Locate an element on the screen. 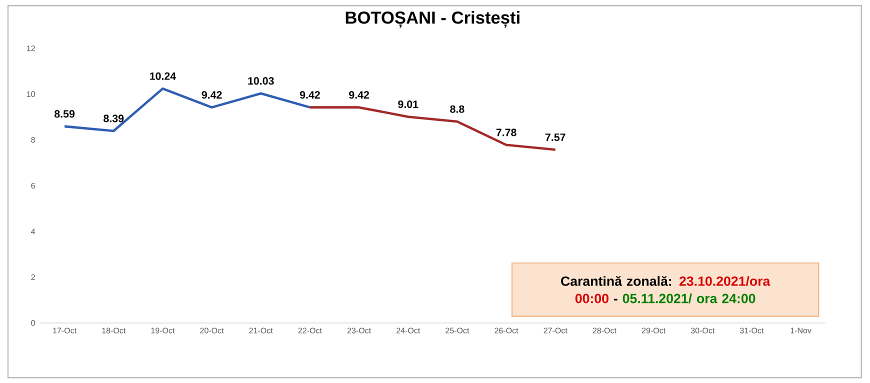  x-tick-label: 23-Oct is located at coordinates (359, 331).